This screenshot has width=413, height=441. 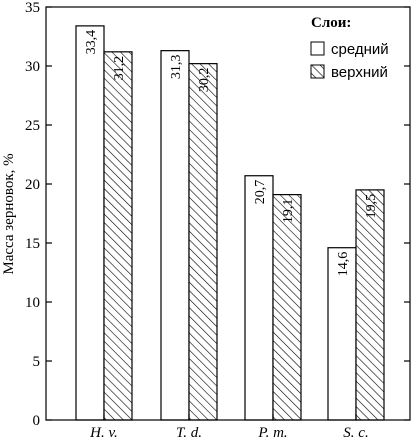 What do you see at coordinates (32, 303) in the screenshot?
I see `y-tick-label: 10` at bounding box center [32, 303].